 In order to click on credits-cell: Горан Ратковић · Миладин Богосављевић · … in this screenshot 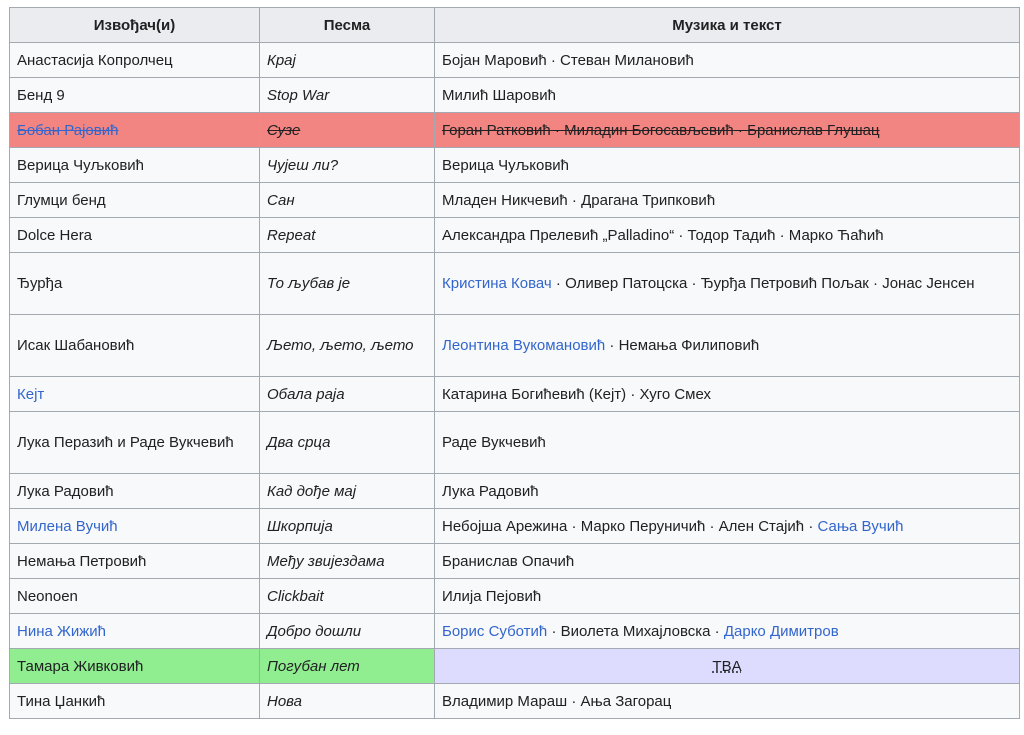, I will do `click(727, 130)`.